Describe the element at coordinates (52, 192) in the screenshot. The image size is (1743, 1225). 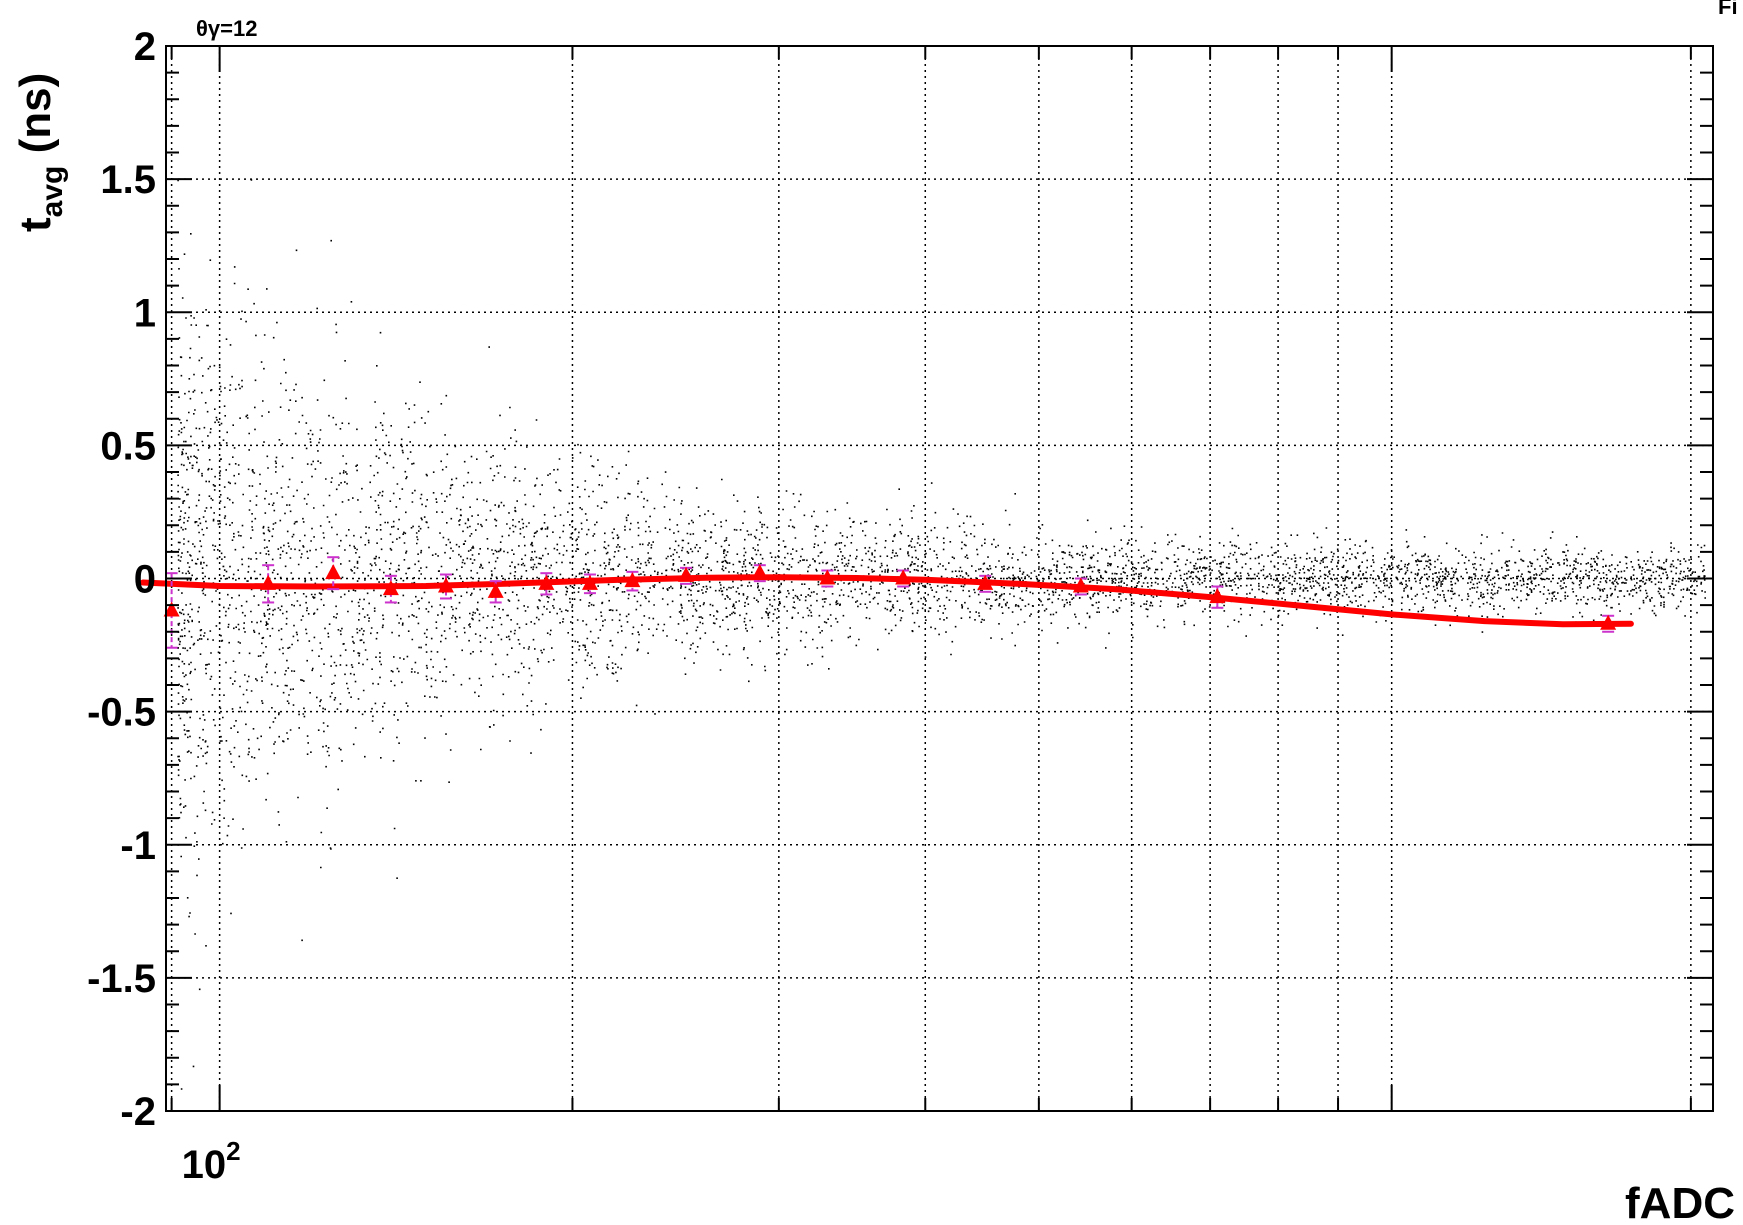
I see `y-axis-title-sub: avg` at that location.